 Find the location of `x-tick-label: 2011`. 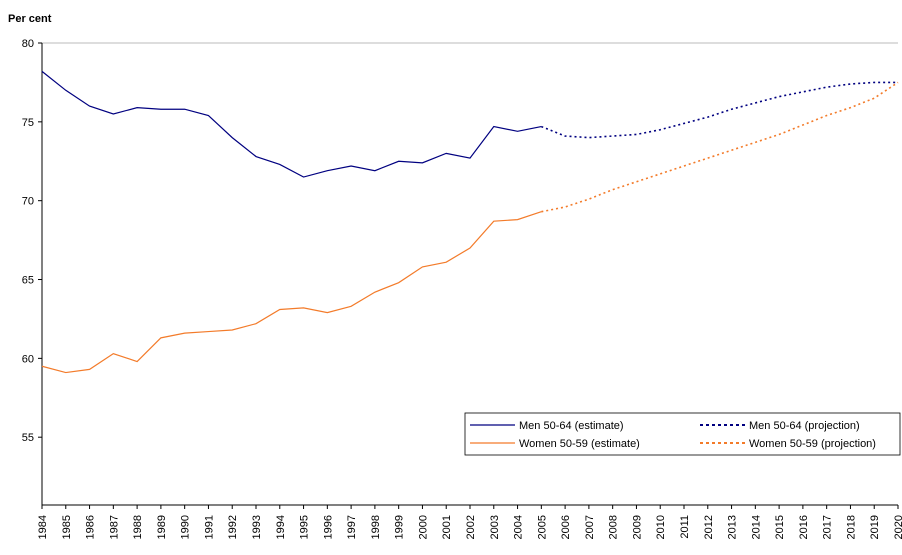

x-tick-label: 2011 is located at coordinates (685, 527).